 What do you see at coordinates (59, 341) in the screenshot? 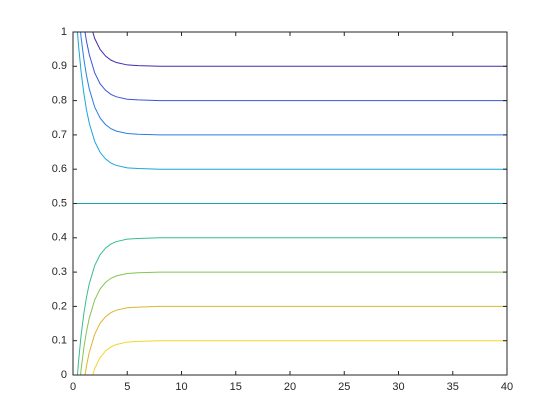
I see `y-tick-label: 0.1` at bounding box center [59, 341].